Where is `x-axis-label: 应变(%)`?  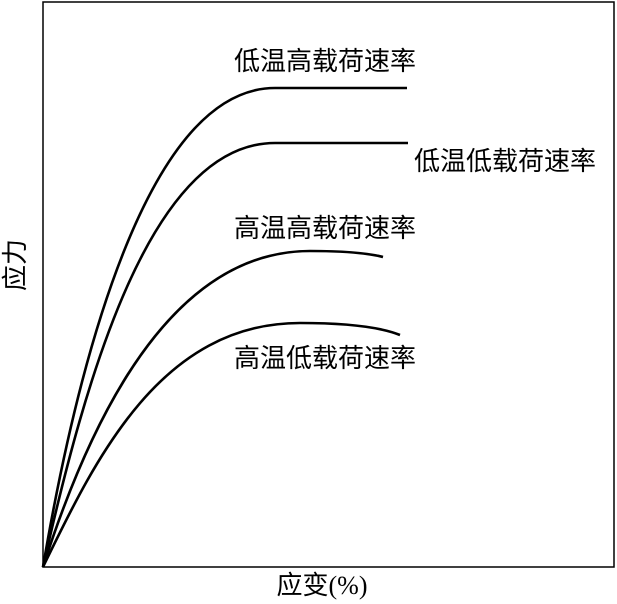
x-axis-label: 应变(%) is located at coordinates (322, 585).